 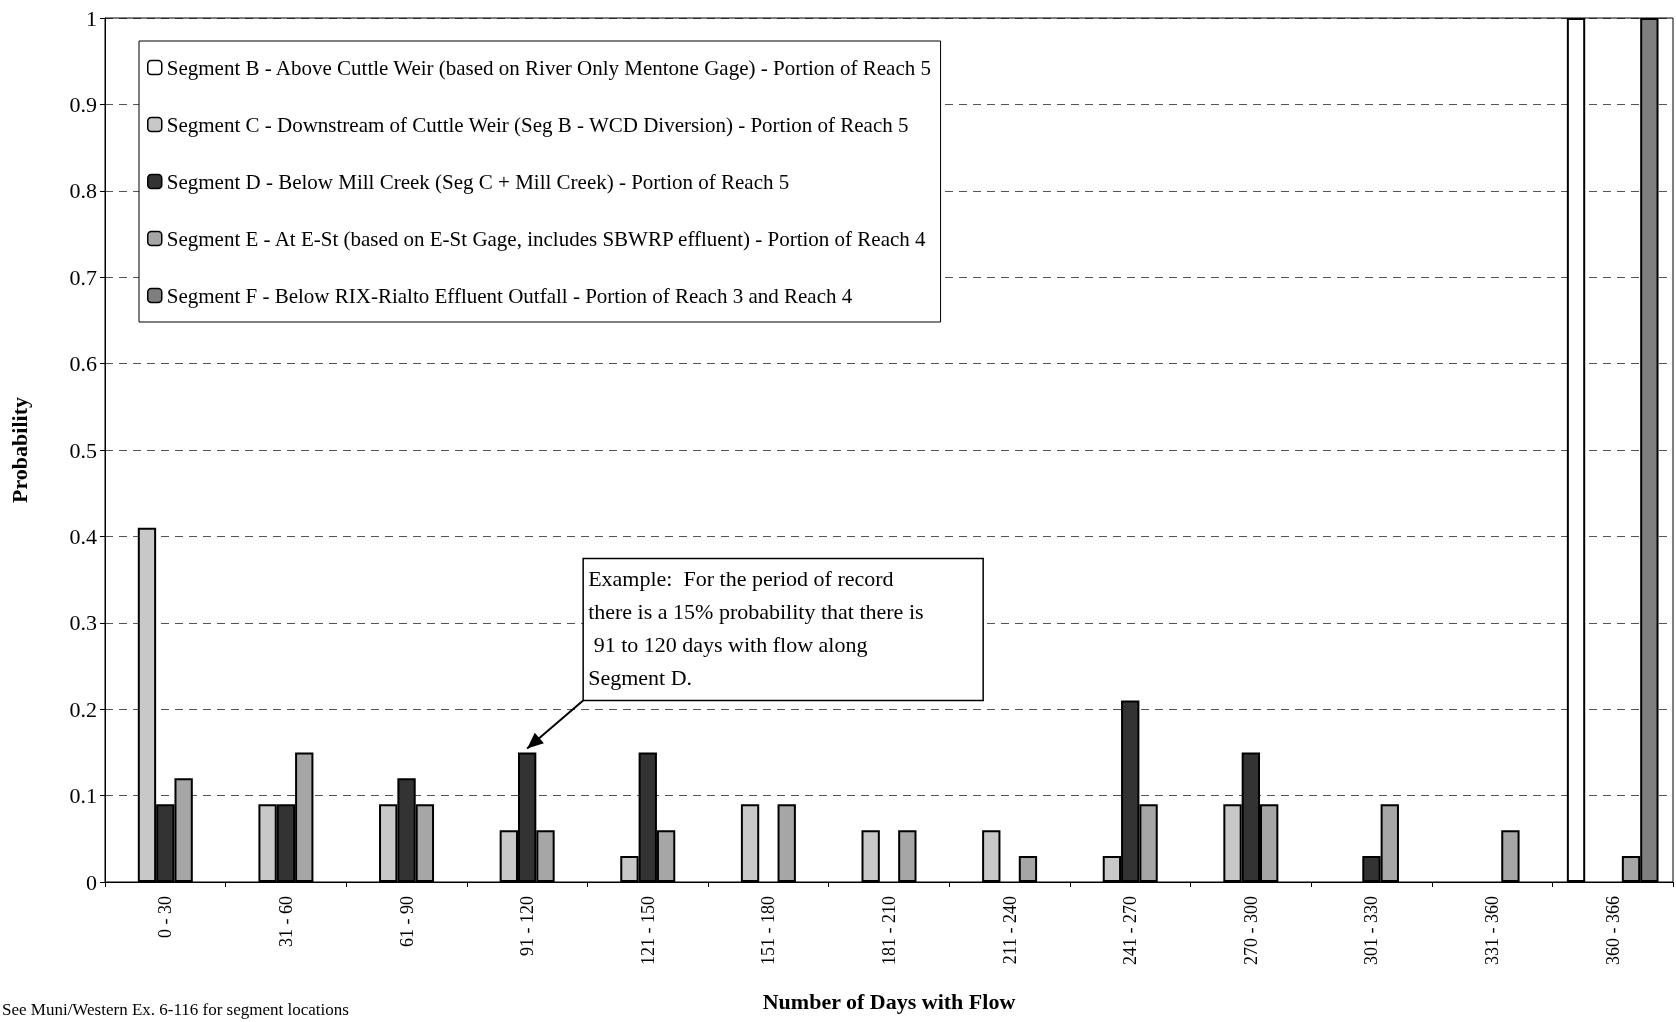 I want to click on y-tick-label: 0.6, so click(x=83, y=364).